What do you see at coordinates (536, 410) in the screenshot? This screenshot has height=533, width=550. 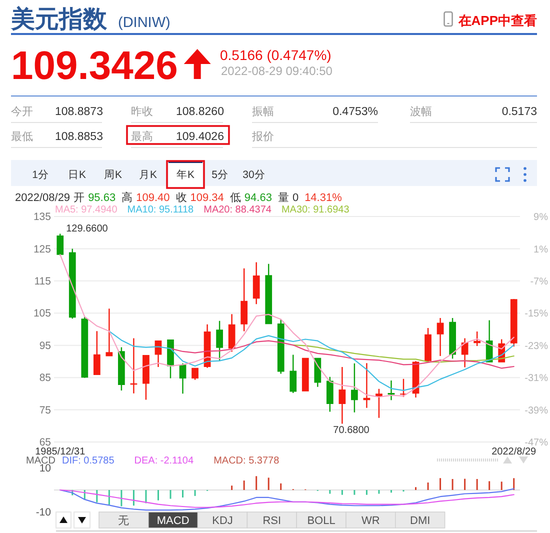 I see `y2-tick-label: -39%` at bounding box center [536, 410].